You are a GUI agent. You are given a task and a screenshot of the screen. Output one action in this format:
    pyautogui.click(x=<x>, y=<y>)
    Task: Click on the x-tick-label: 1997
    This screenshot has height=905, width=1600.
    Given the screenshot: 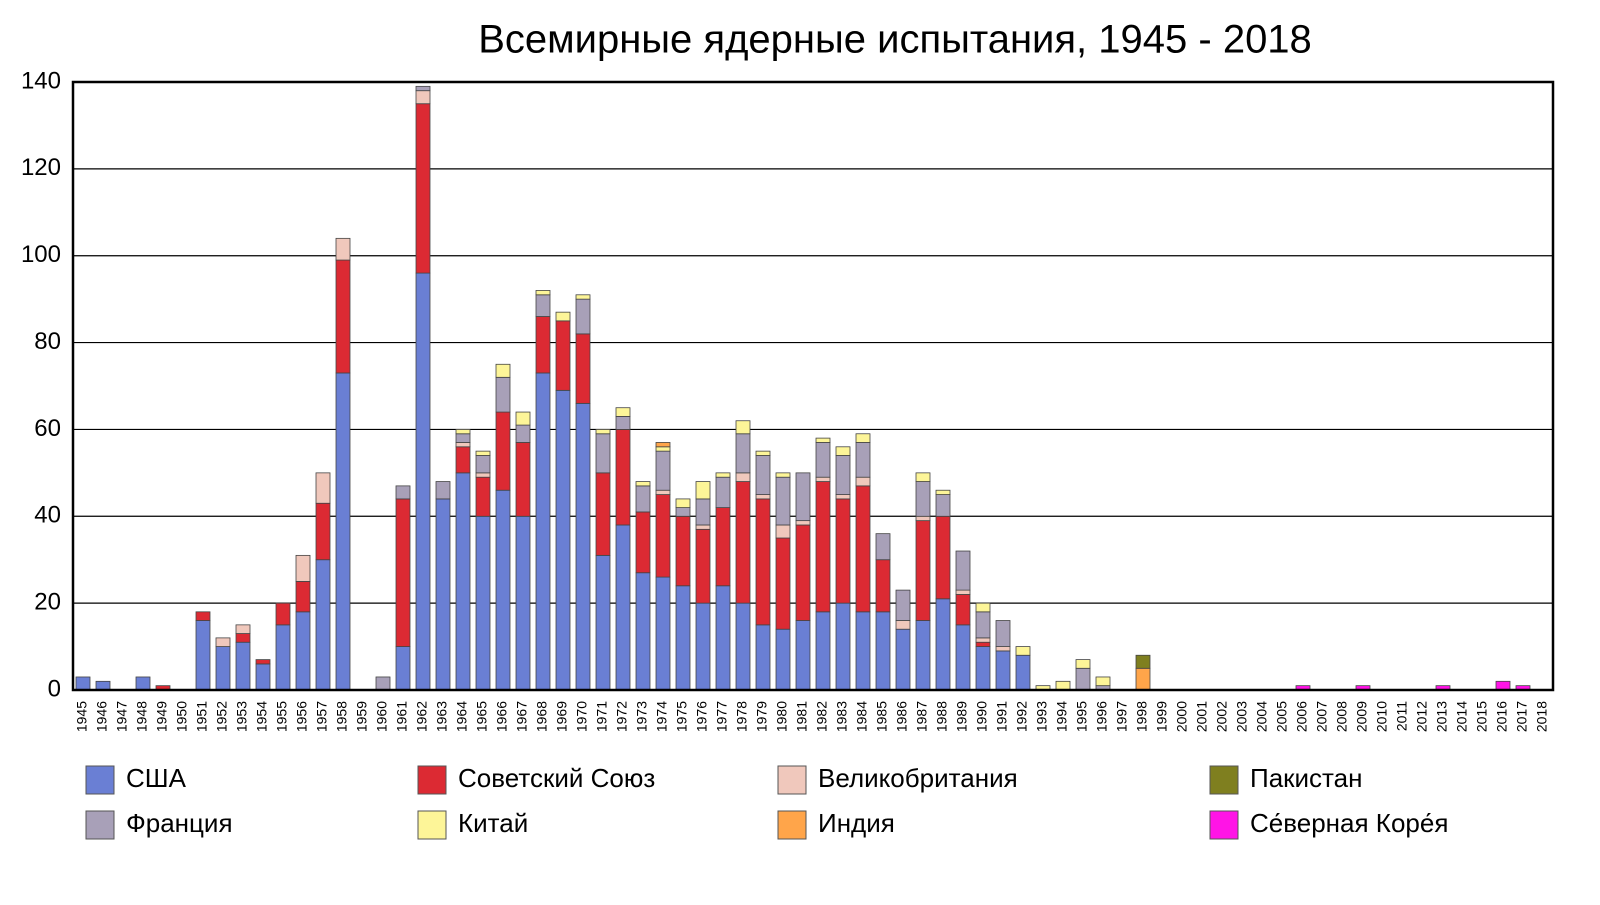 What is the action you would take?
    pyautogui.click(x=1122, y=716)
    